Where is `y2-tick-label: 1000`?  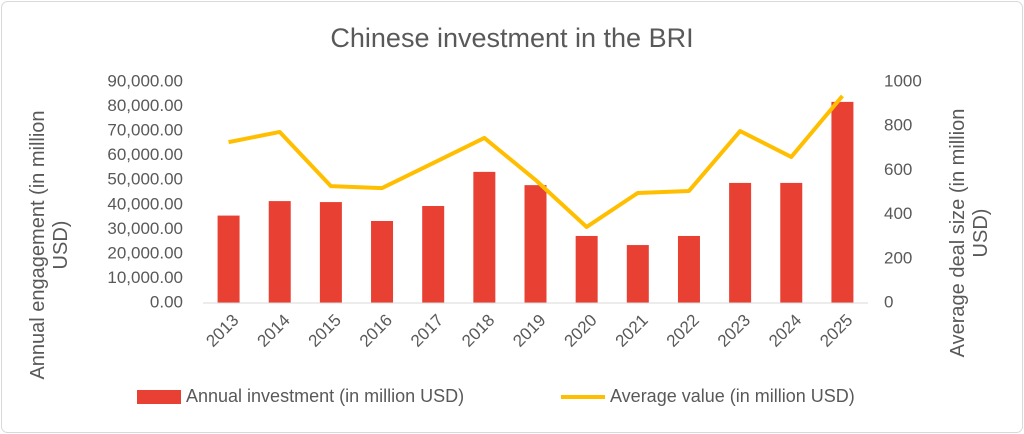 y2-tick-label: 1000 is located at coordinates (903, 80).